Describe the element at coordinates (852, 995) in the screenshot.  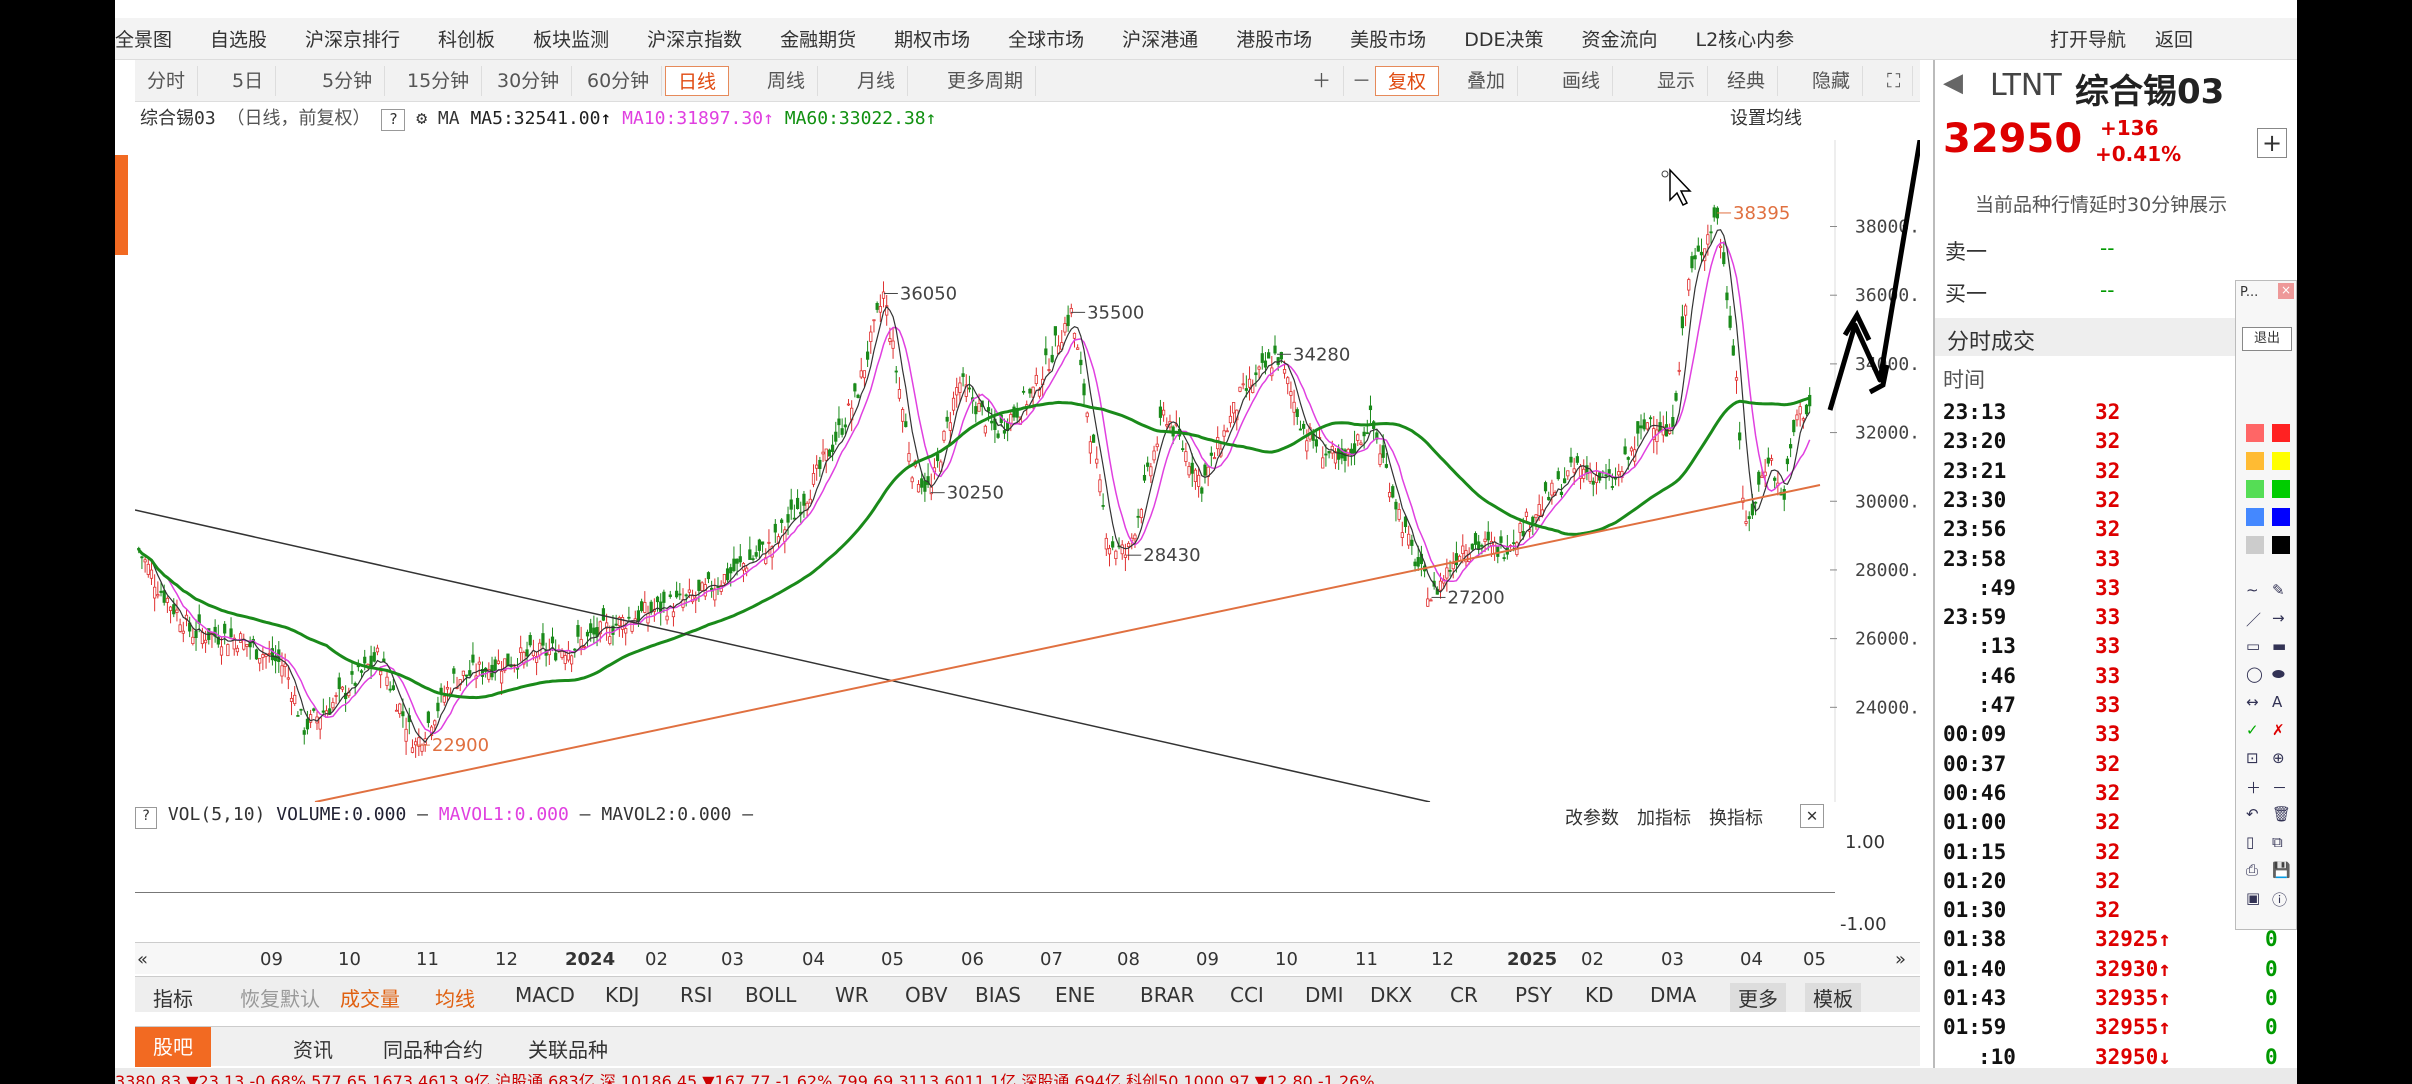
I see `indicator-tab: WR` at that location.